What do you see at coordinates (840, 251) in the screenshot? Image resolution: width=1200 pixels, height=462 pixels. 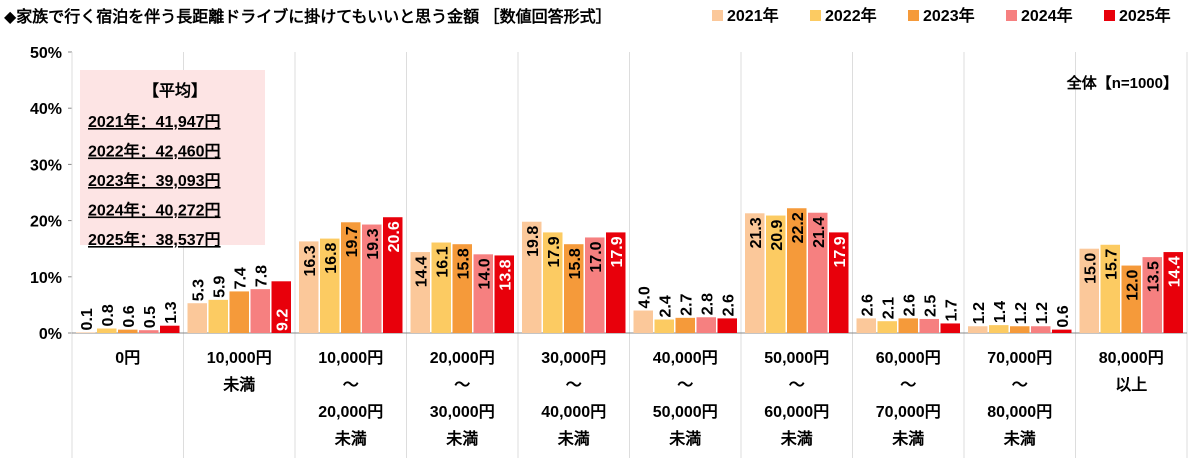 I see `data-label: 17.9` at bounding box center [840, 251].